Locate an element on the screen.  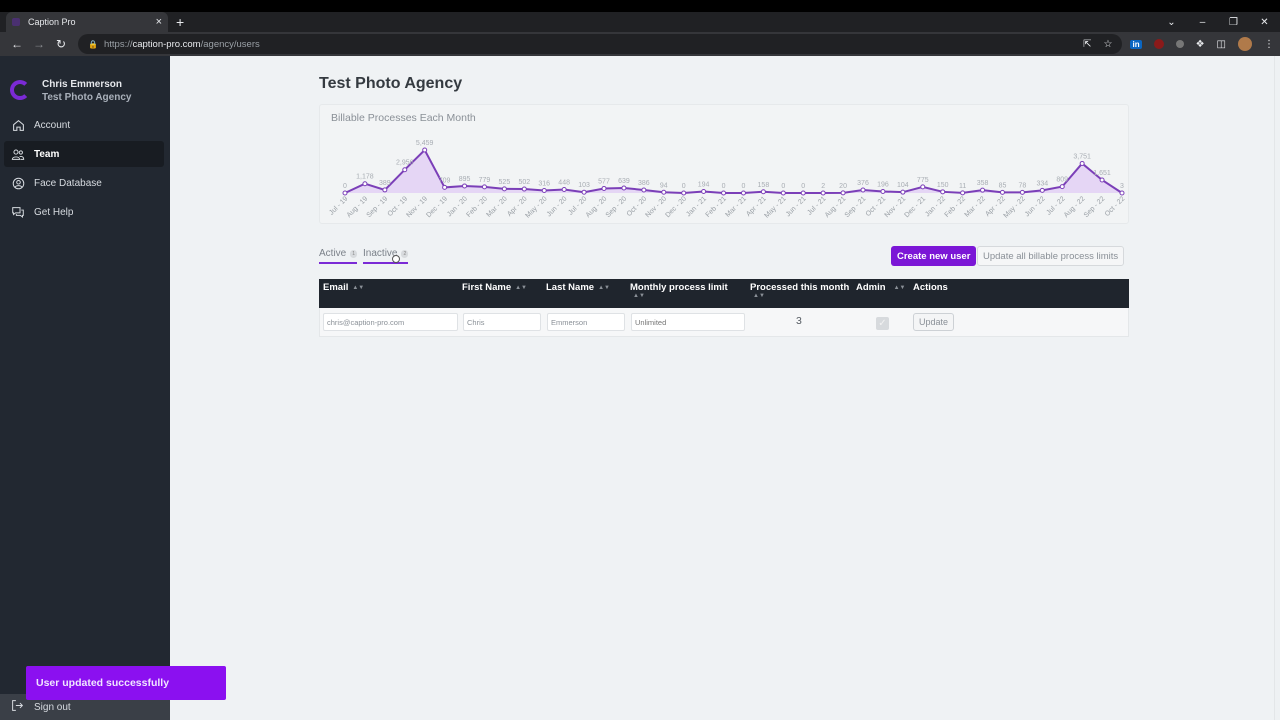
tab-title: Caption Pro is located at coordinates (52, 22).